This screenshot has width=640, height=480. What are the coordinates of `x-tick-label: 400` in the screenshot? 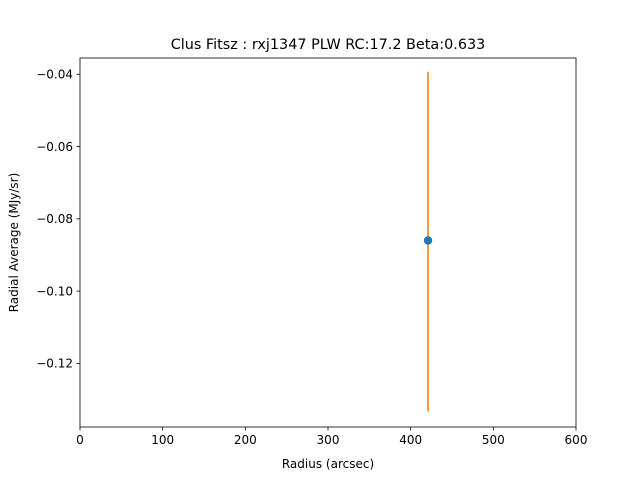 It's located at (410, 440).